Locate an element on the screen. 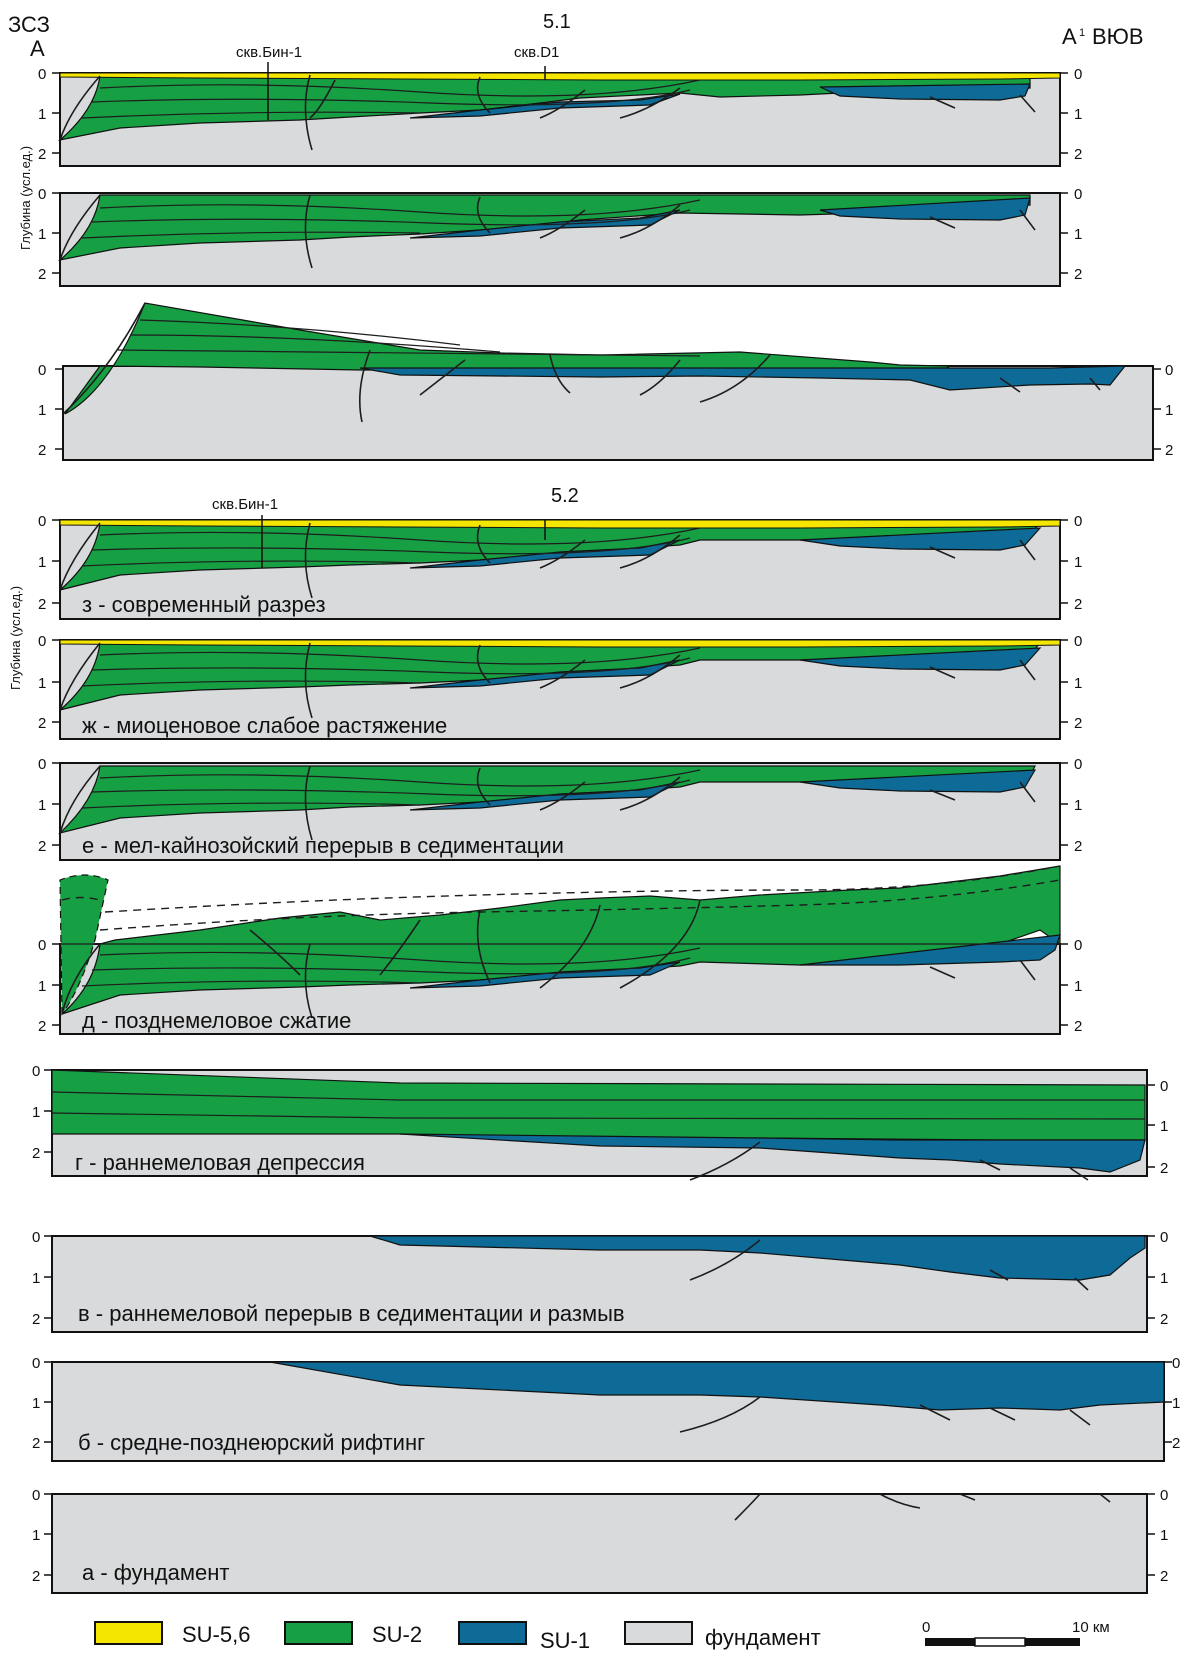 This screenshot has width=1193, height=1657. east-direction-label: ВЮВ is located at coordinates (1118, 36).